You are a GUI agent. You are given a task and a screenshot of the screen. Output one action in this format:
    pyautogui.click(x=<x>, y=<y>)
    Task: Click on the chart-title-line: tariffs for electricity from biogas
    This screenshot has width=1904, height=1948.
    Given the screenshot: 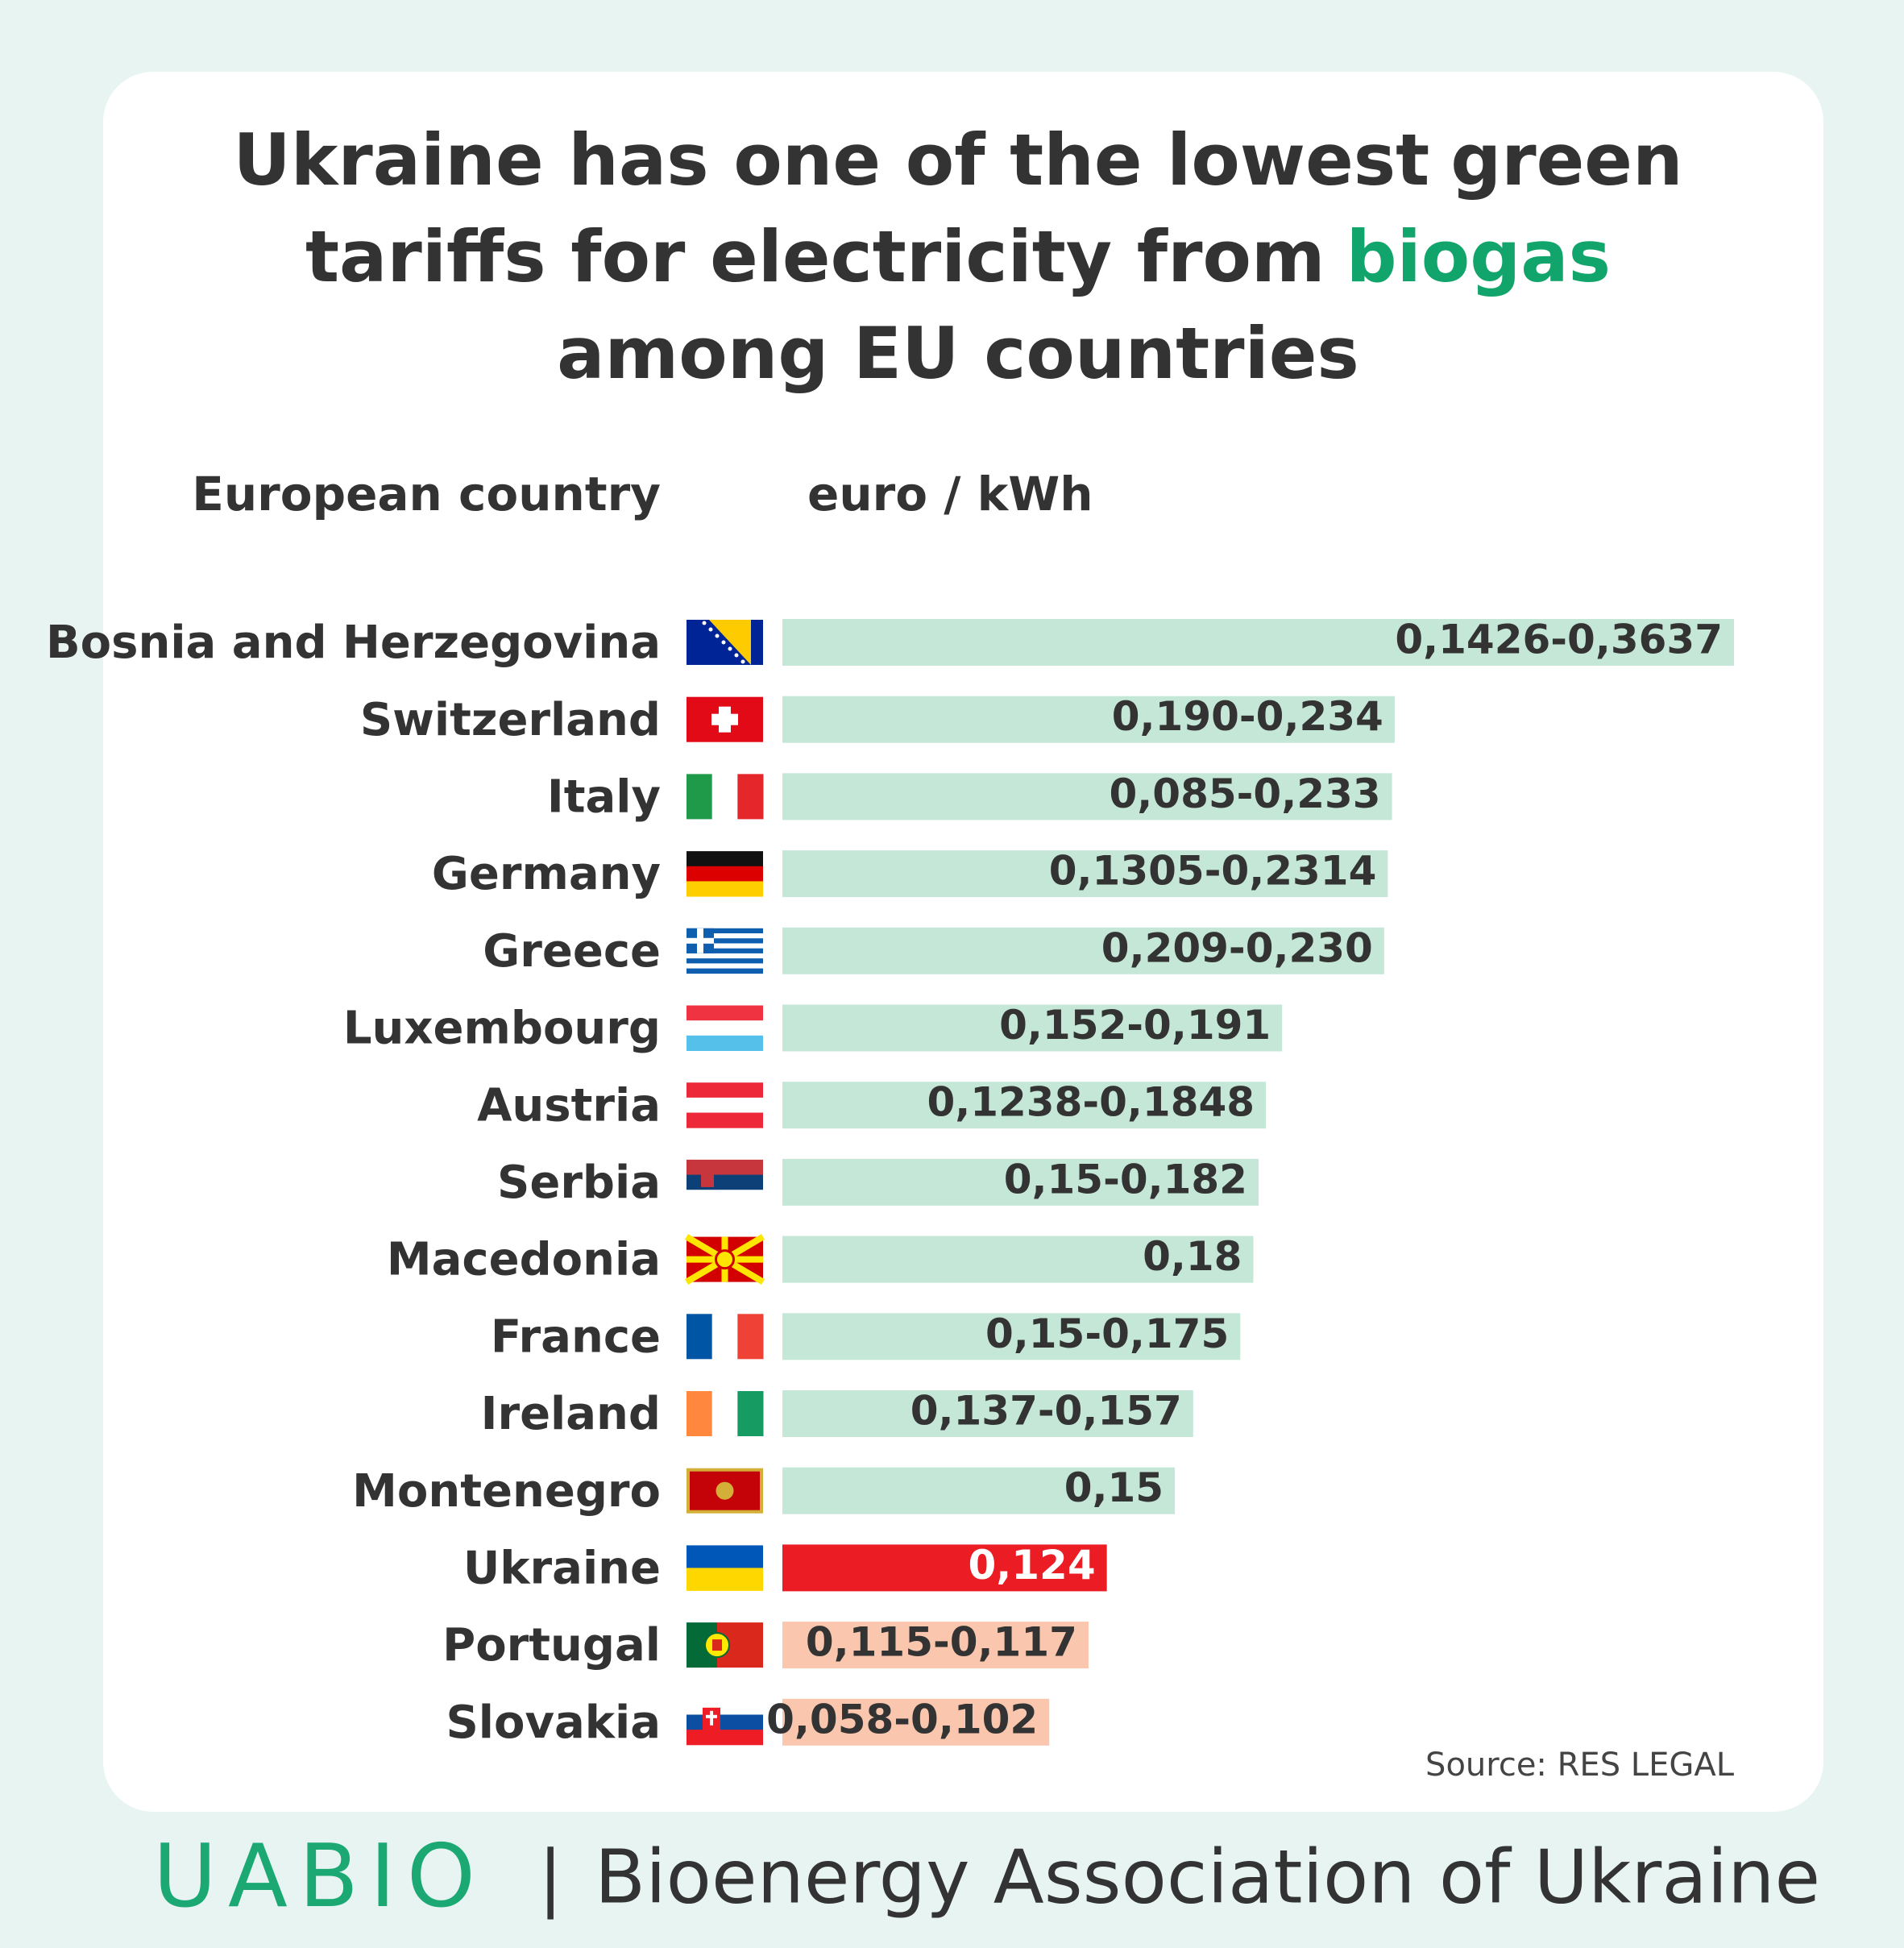 What is the action you would take?
    pyautogui.click(x=958, y=256)
    